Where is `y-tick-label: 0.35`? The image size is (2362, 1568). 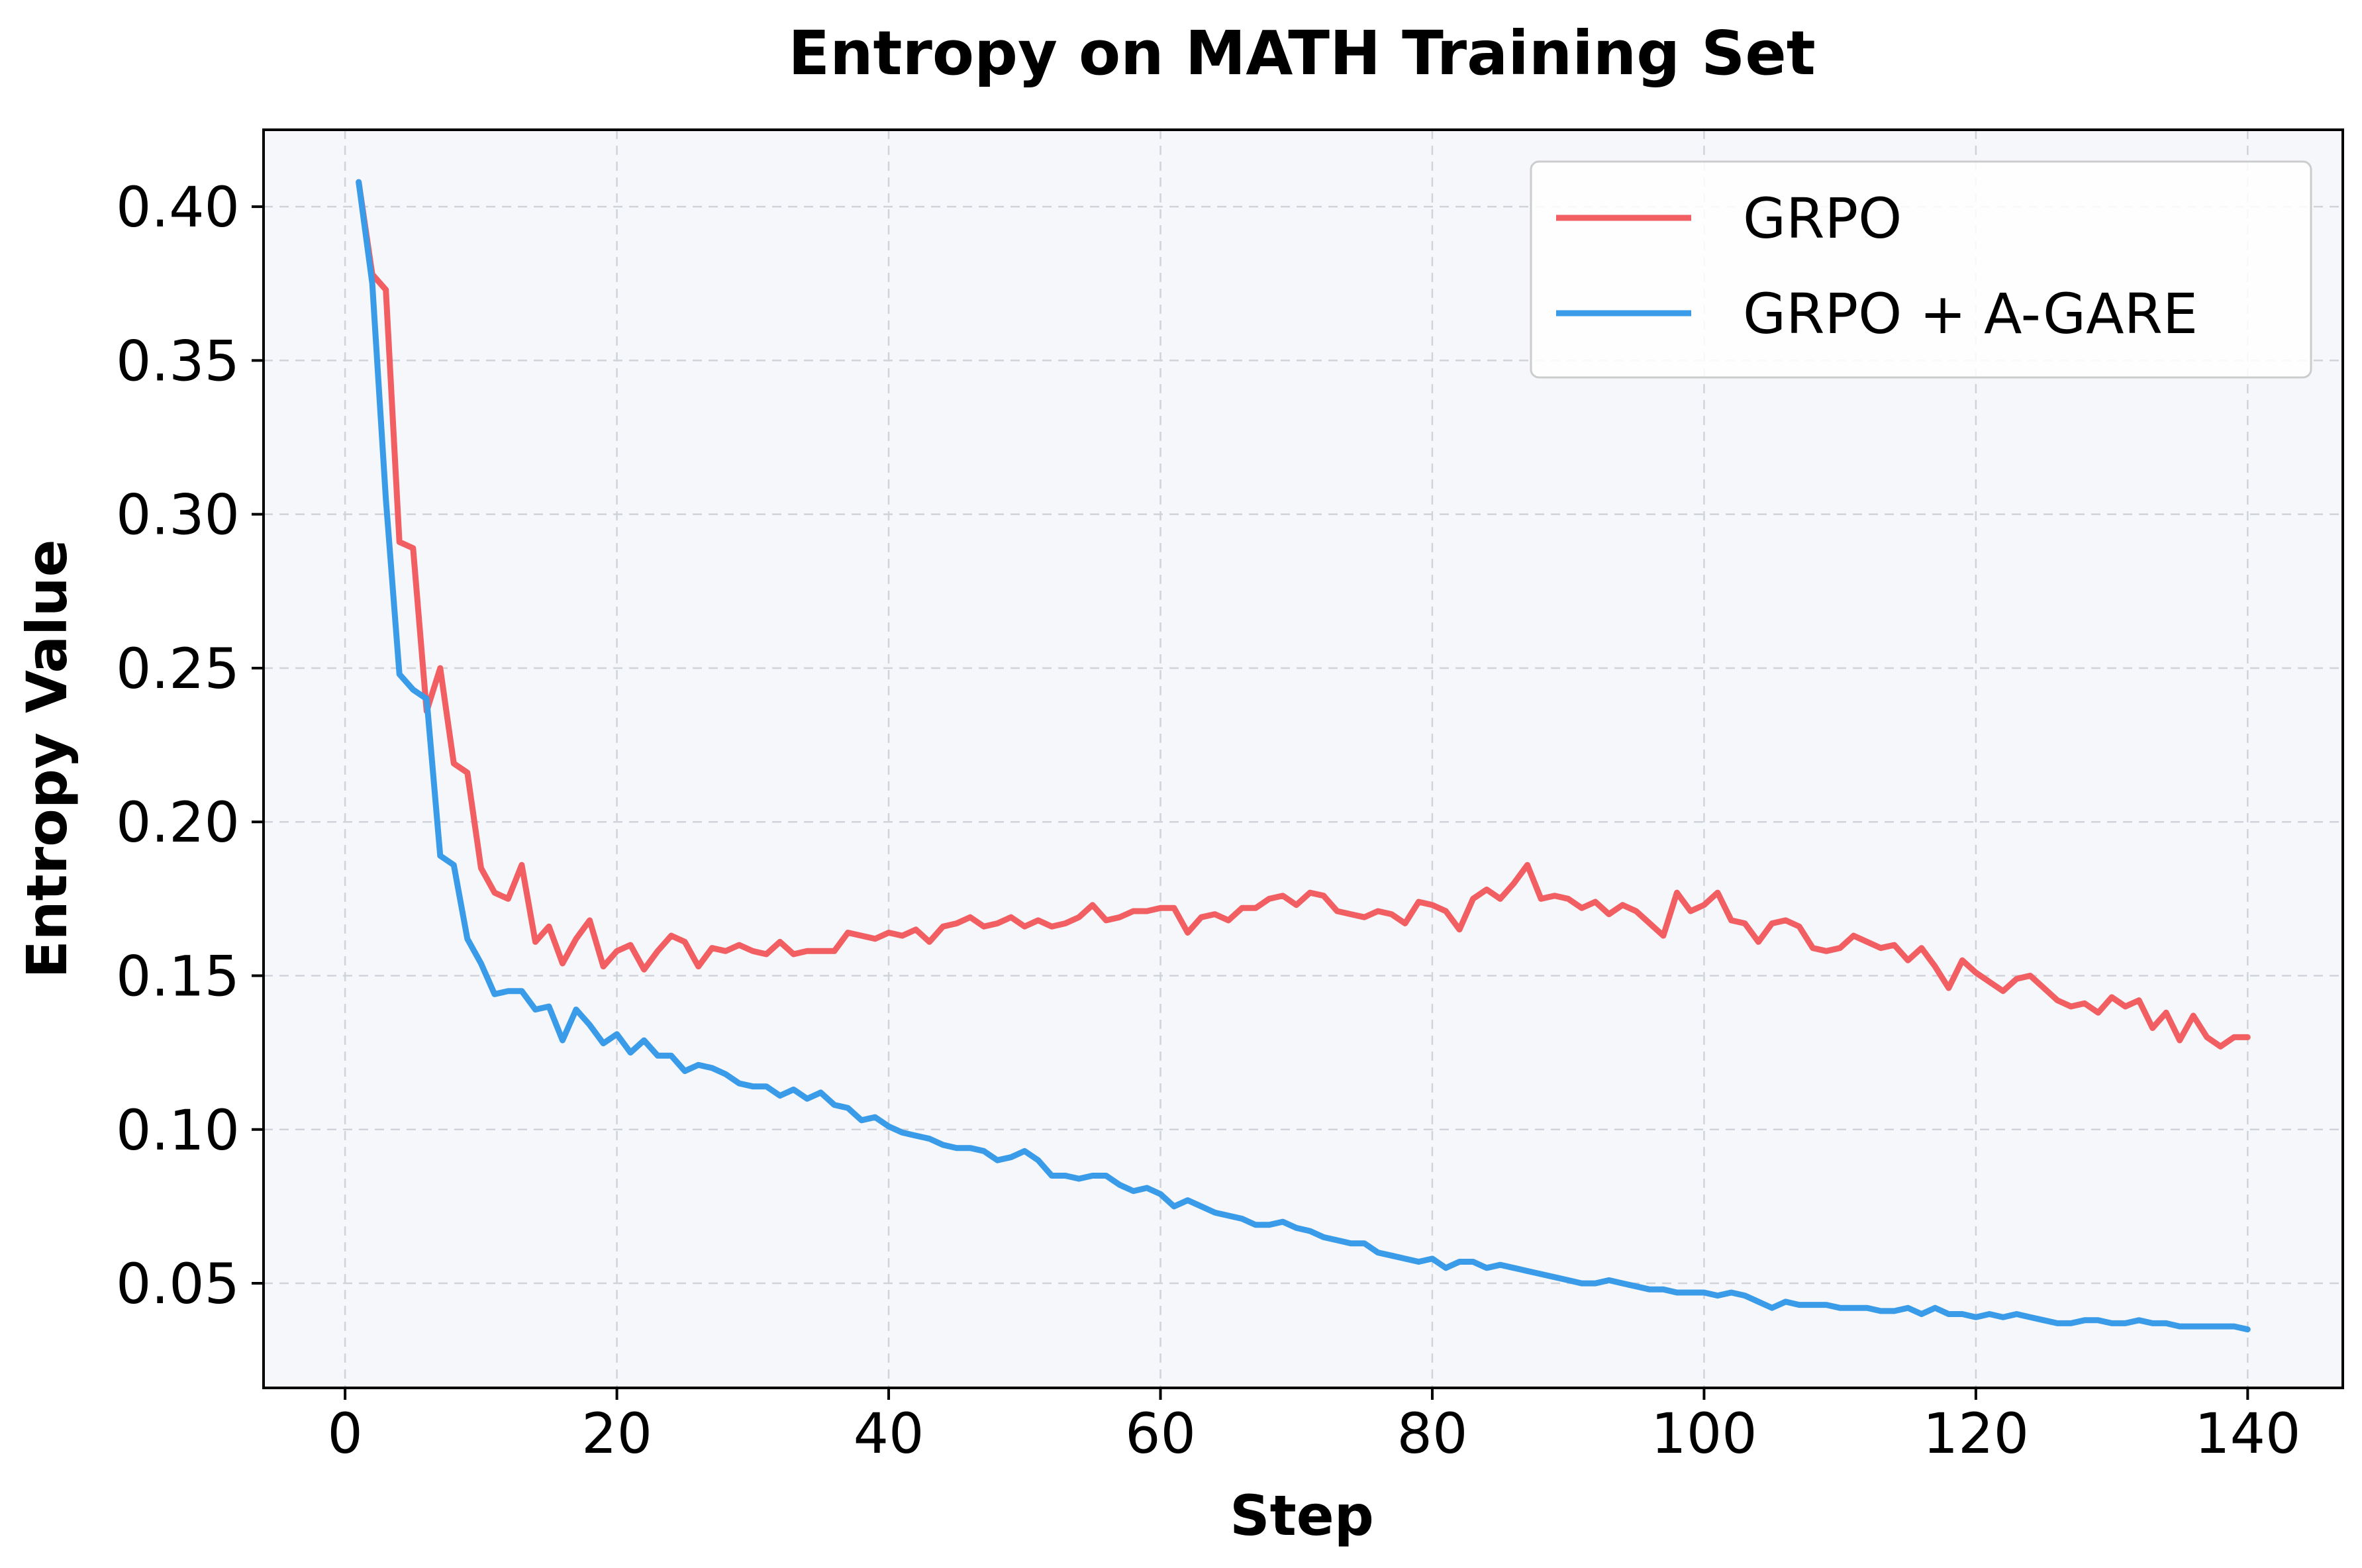
y-tick-label: 0.35 is located at coordinates (178, 360).